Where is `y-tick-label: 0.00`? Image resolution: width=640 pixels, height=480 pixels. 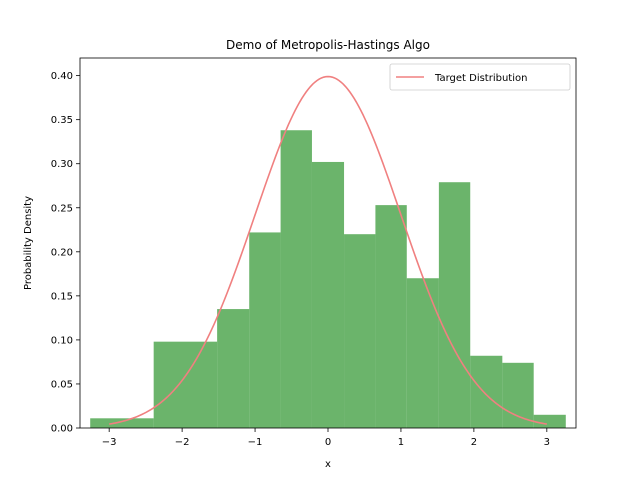
y-tick-label: 0.00 is located at coordinates (62, 429).